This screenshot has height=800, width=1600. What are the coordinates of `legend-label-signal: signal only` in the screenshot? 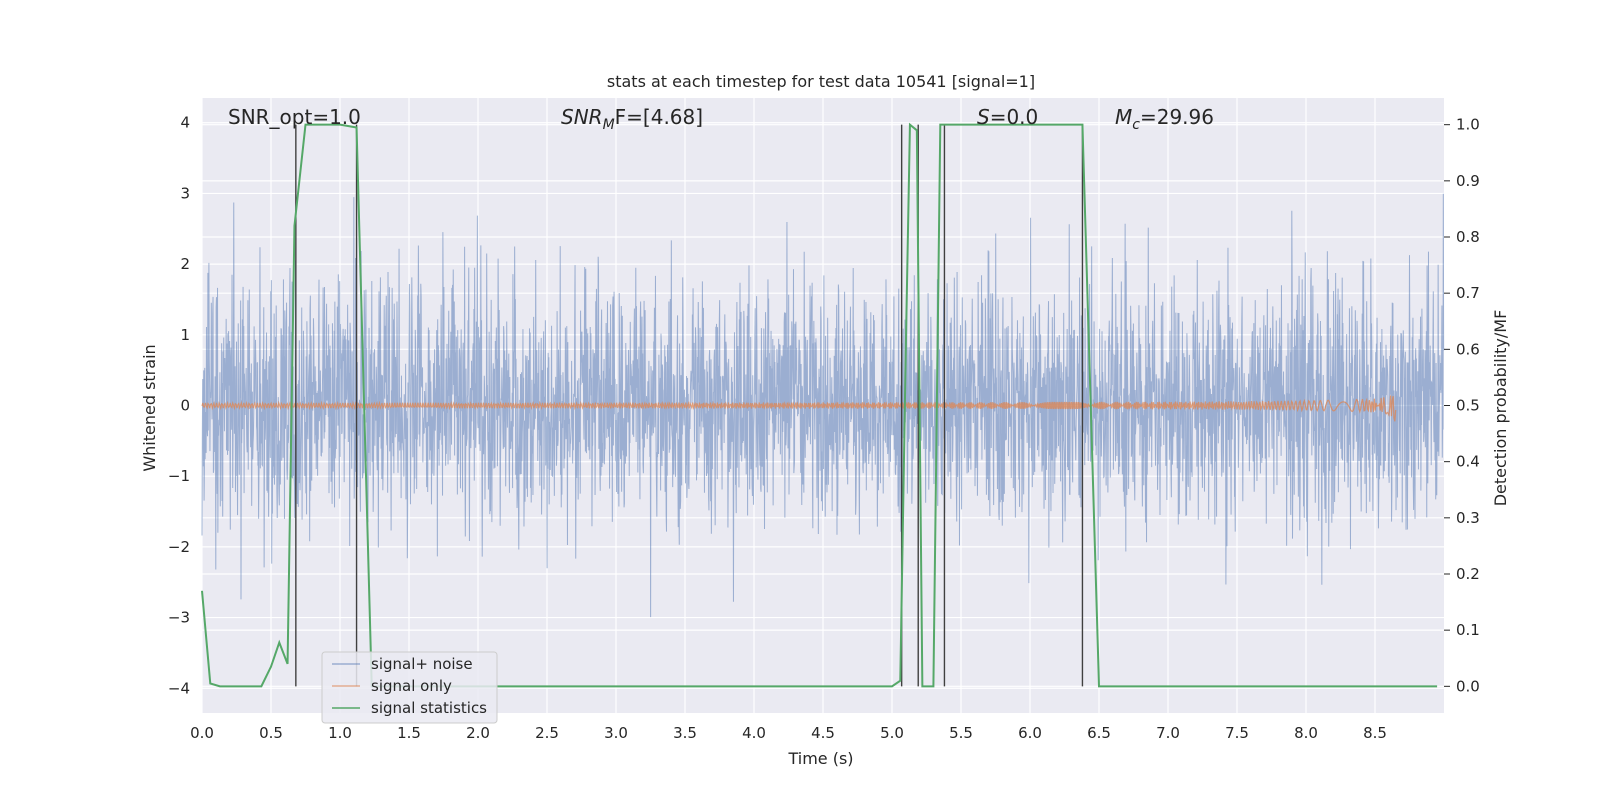 It's located at (411, 686).